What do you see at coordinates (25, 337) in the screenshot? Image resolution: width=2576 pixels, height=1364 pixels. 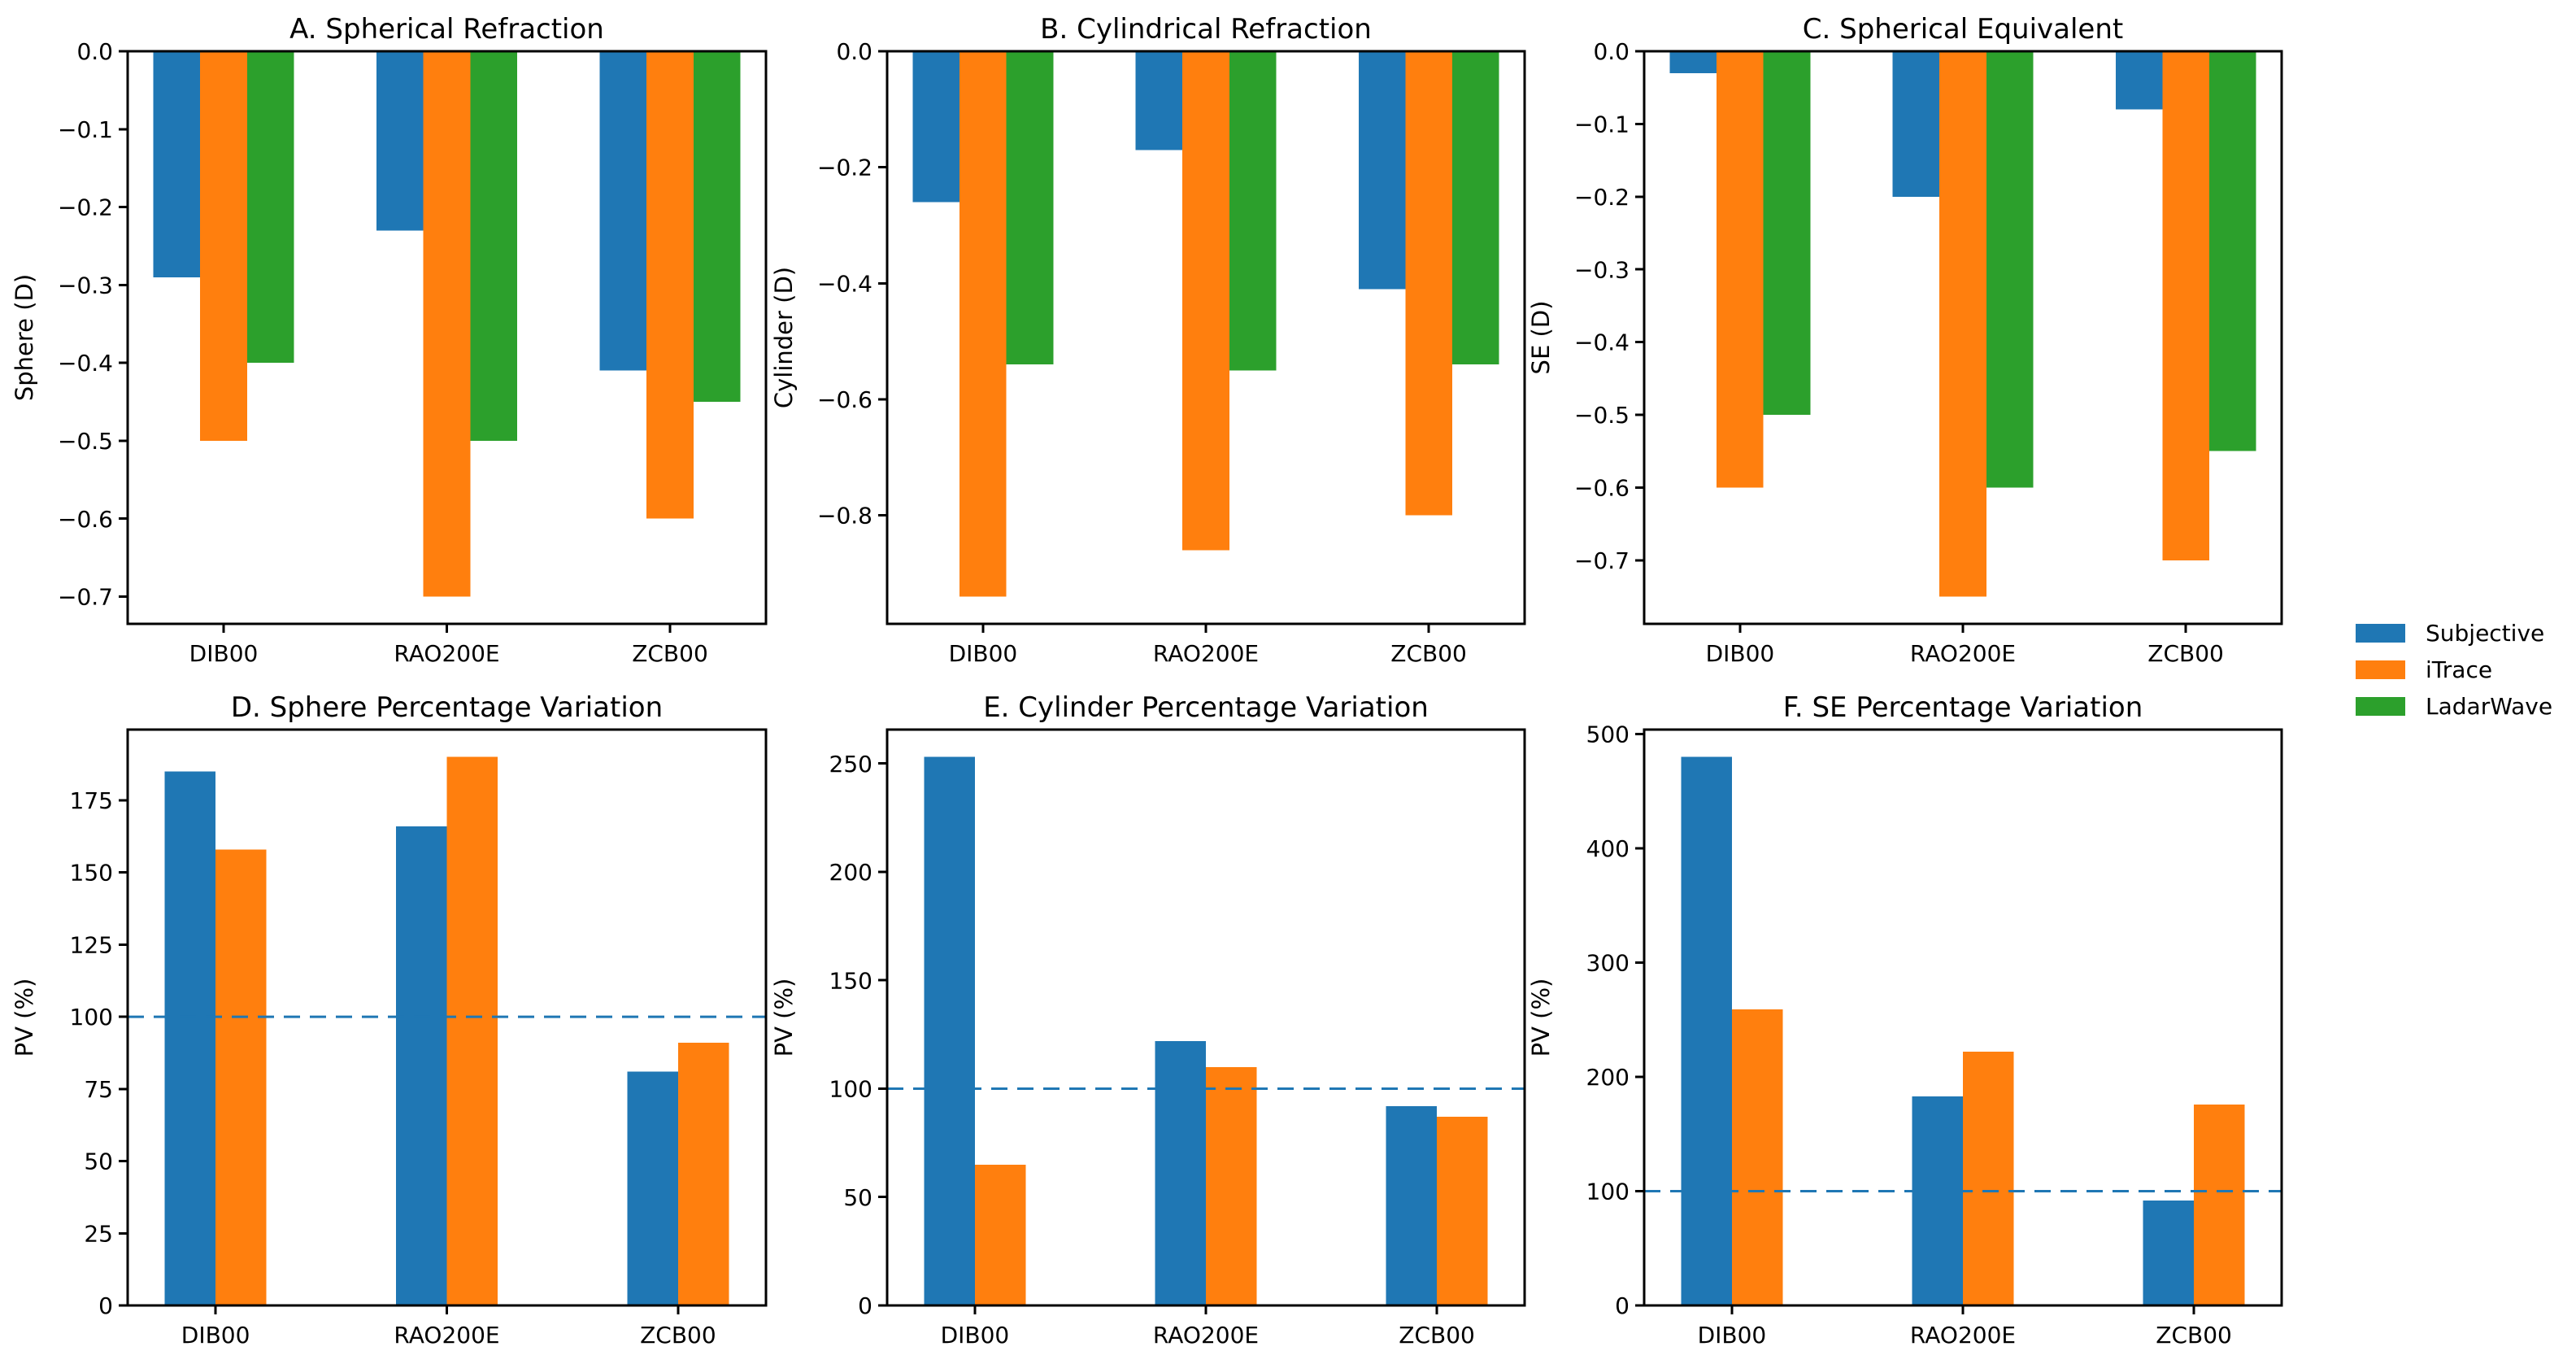 I see `y-axis-label: Sphere (D)` at bounding box center [25, 337].